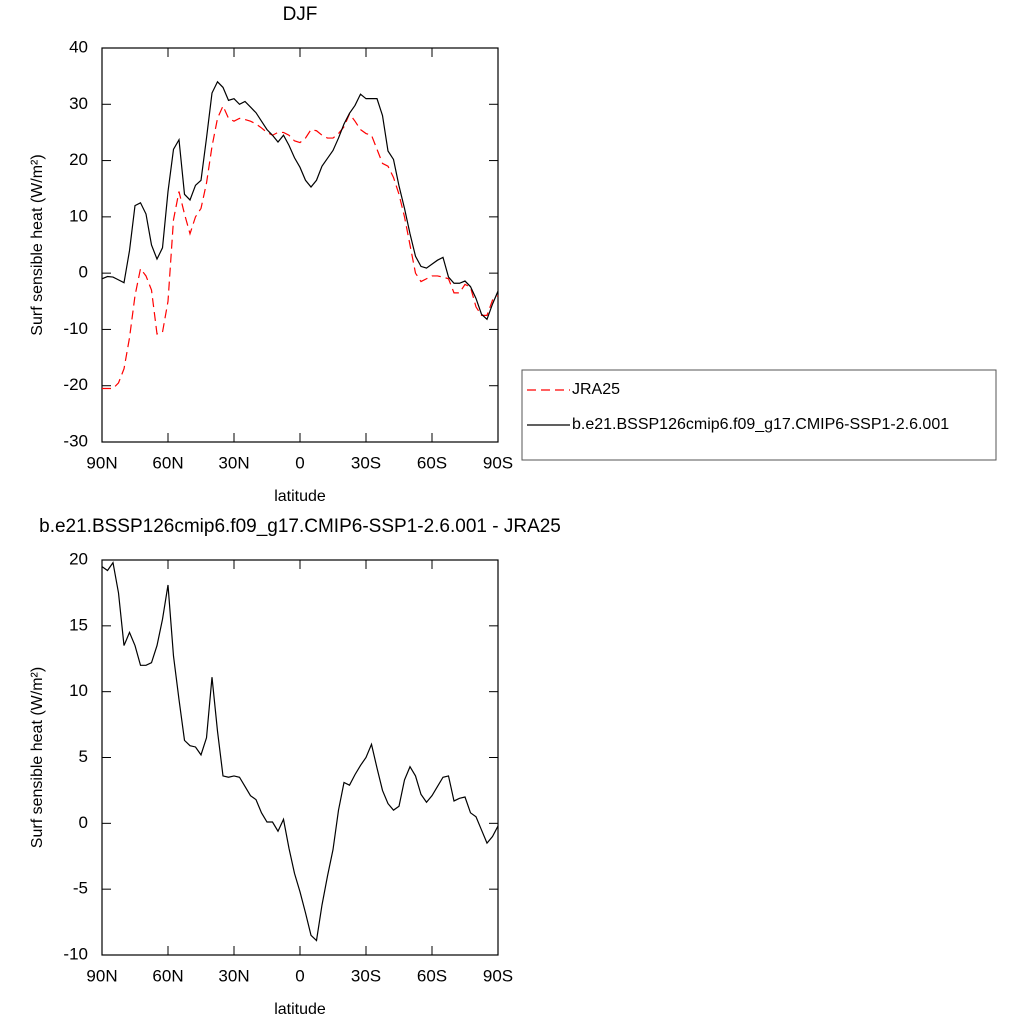  What do you see at coordinates (78, 46) in the screenshot?
I see `y-tick-label: 40` at bounding box center [78, 46].